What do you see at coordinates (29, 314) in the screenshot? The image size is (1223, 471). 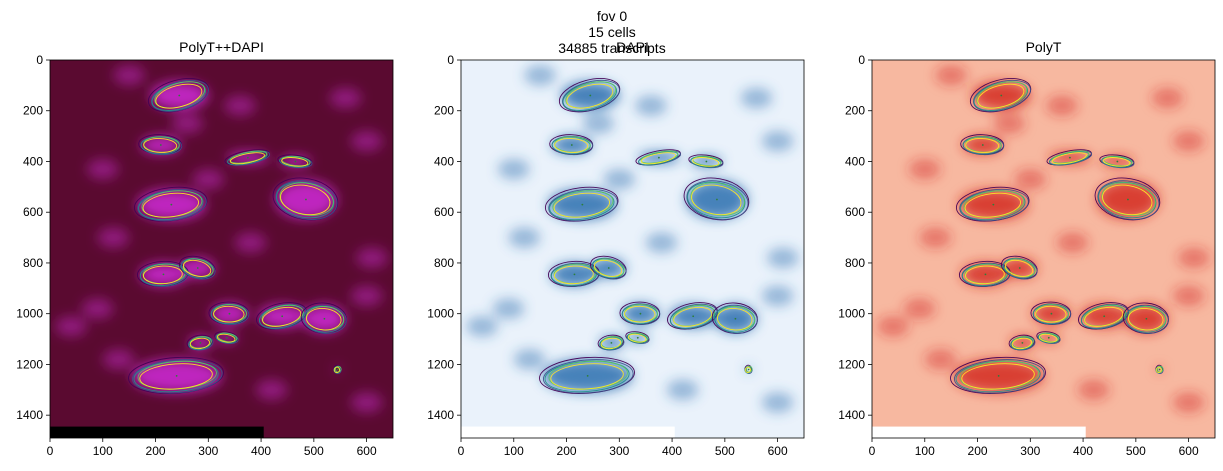 I see `y-tick-label: 1000` at bounding box center [29, 314].